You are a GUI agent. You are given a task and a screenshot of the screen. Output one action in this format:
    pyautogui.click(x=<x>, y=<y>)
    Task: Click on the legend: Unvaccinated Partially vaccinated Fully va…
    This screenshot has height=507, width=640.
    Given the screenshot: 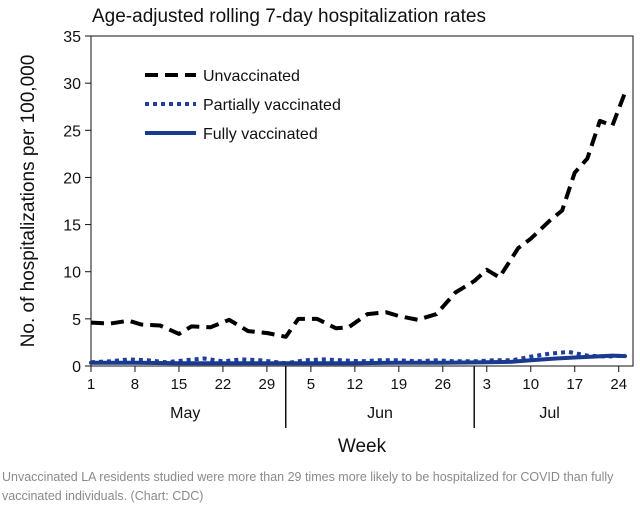 What is the action you would take?
    pyautogui.click(x=243, y=105)
    